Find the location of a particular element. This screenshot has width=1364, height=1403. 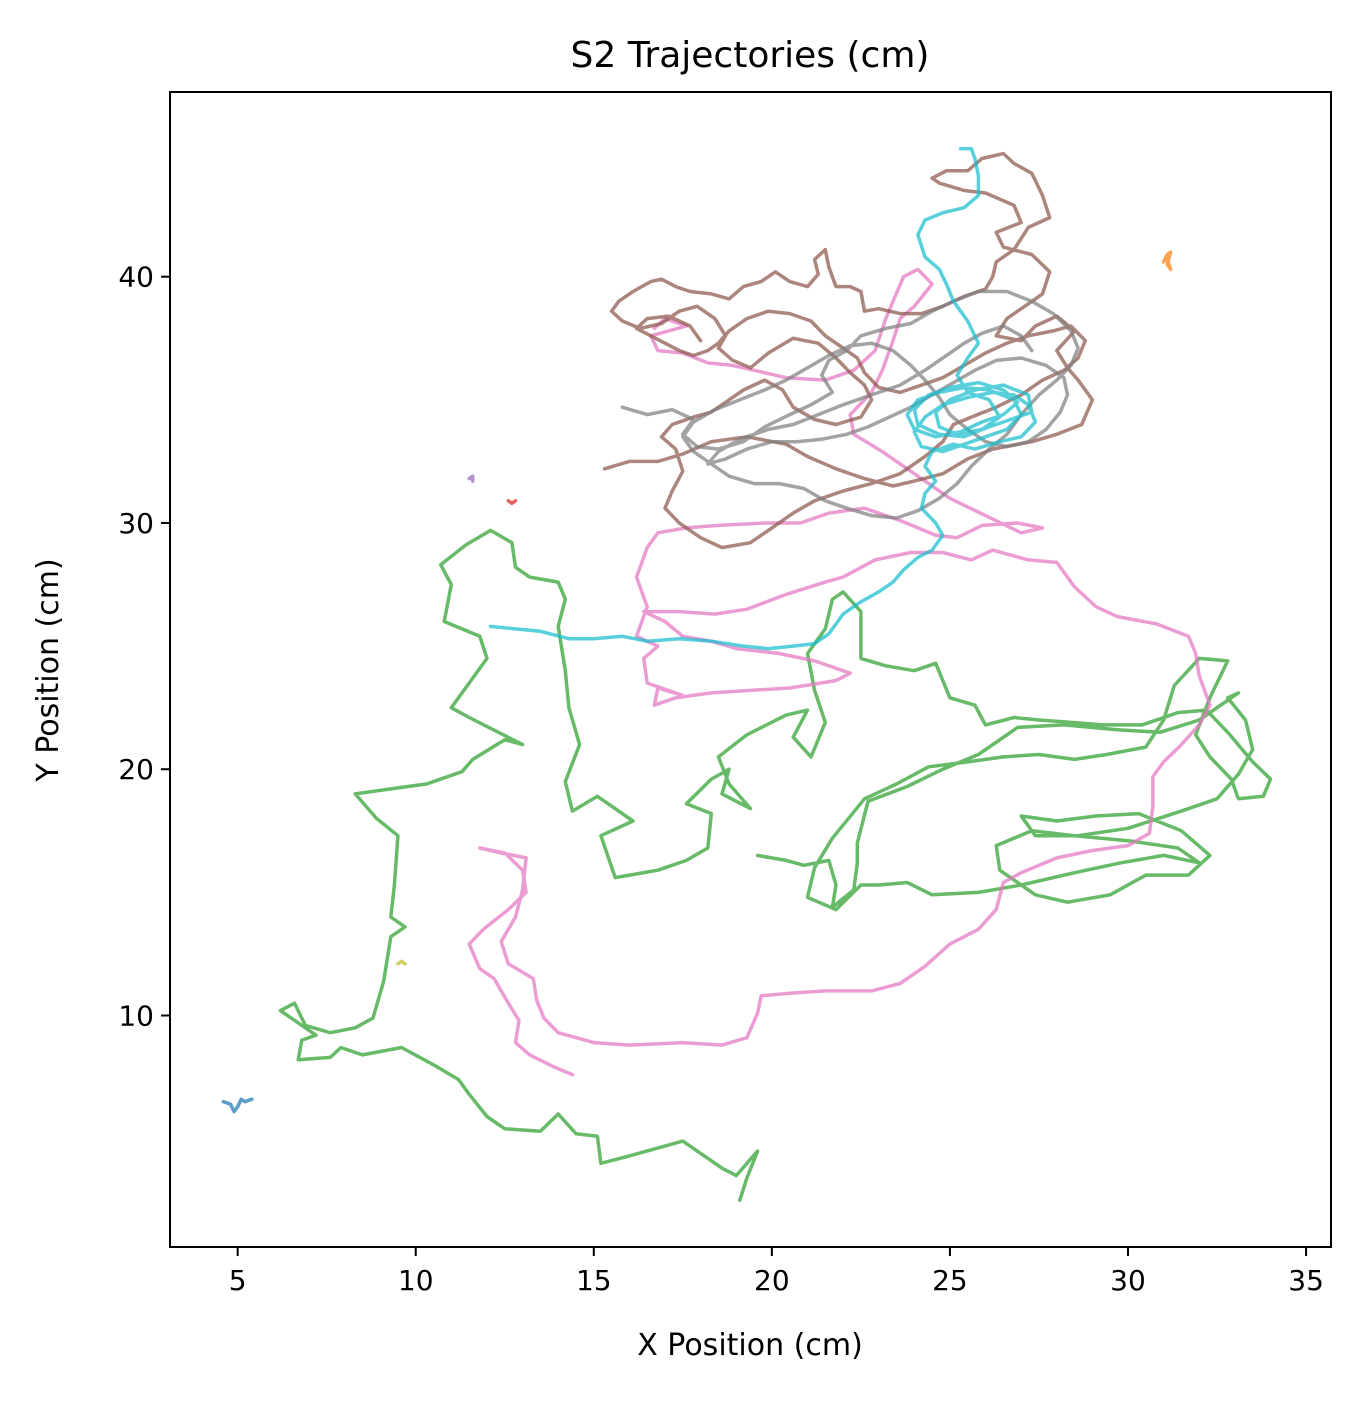

x-tick-label: 25 is located at coordinates (950, 1280).